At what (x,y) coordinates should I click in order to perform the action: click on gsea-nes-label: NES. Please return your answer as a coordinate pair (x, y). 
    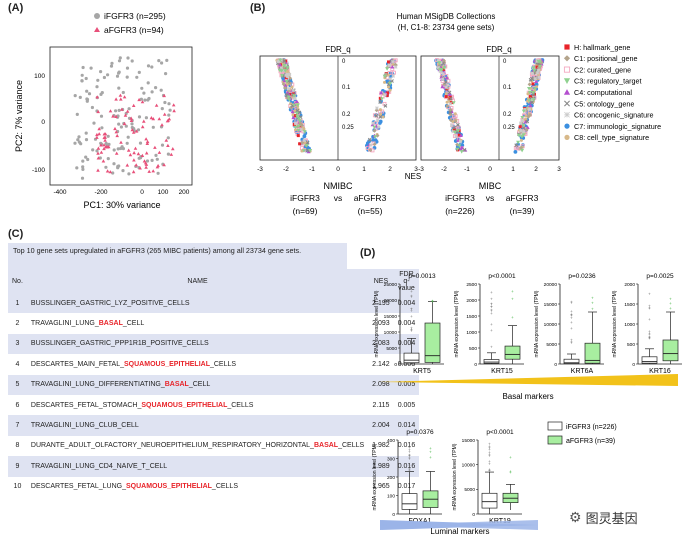
    Looking at the image, I should click on (413, 176).